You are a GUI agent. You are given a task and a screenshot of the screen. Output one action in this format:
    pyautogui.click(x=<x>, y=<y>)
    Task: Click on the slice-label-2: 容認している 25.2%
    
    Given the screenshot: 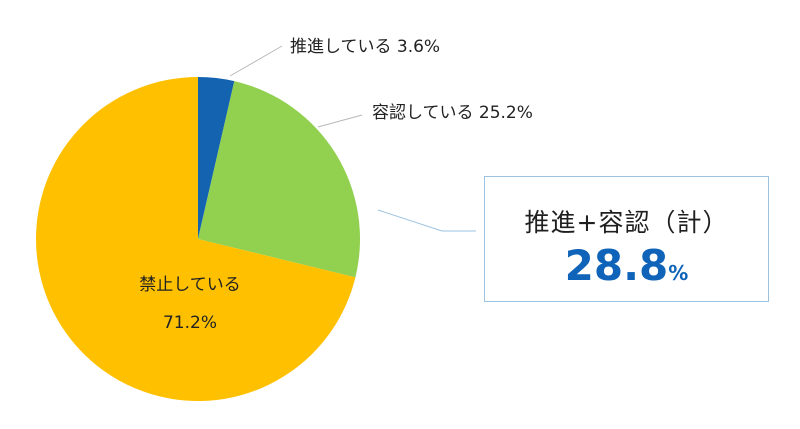 What is the action you would take?
    pyautogui.click(x=452, y=113)
    